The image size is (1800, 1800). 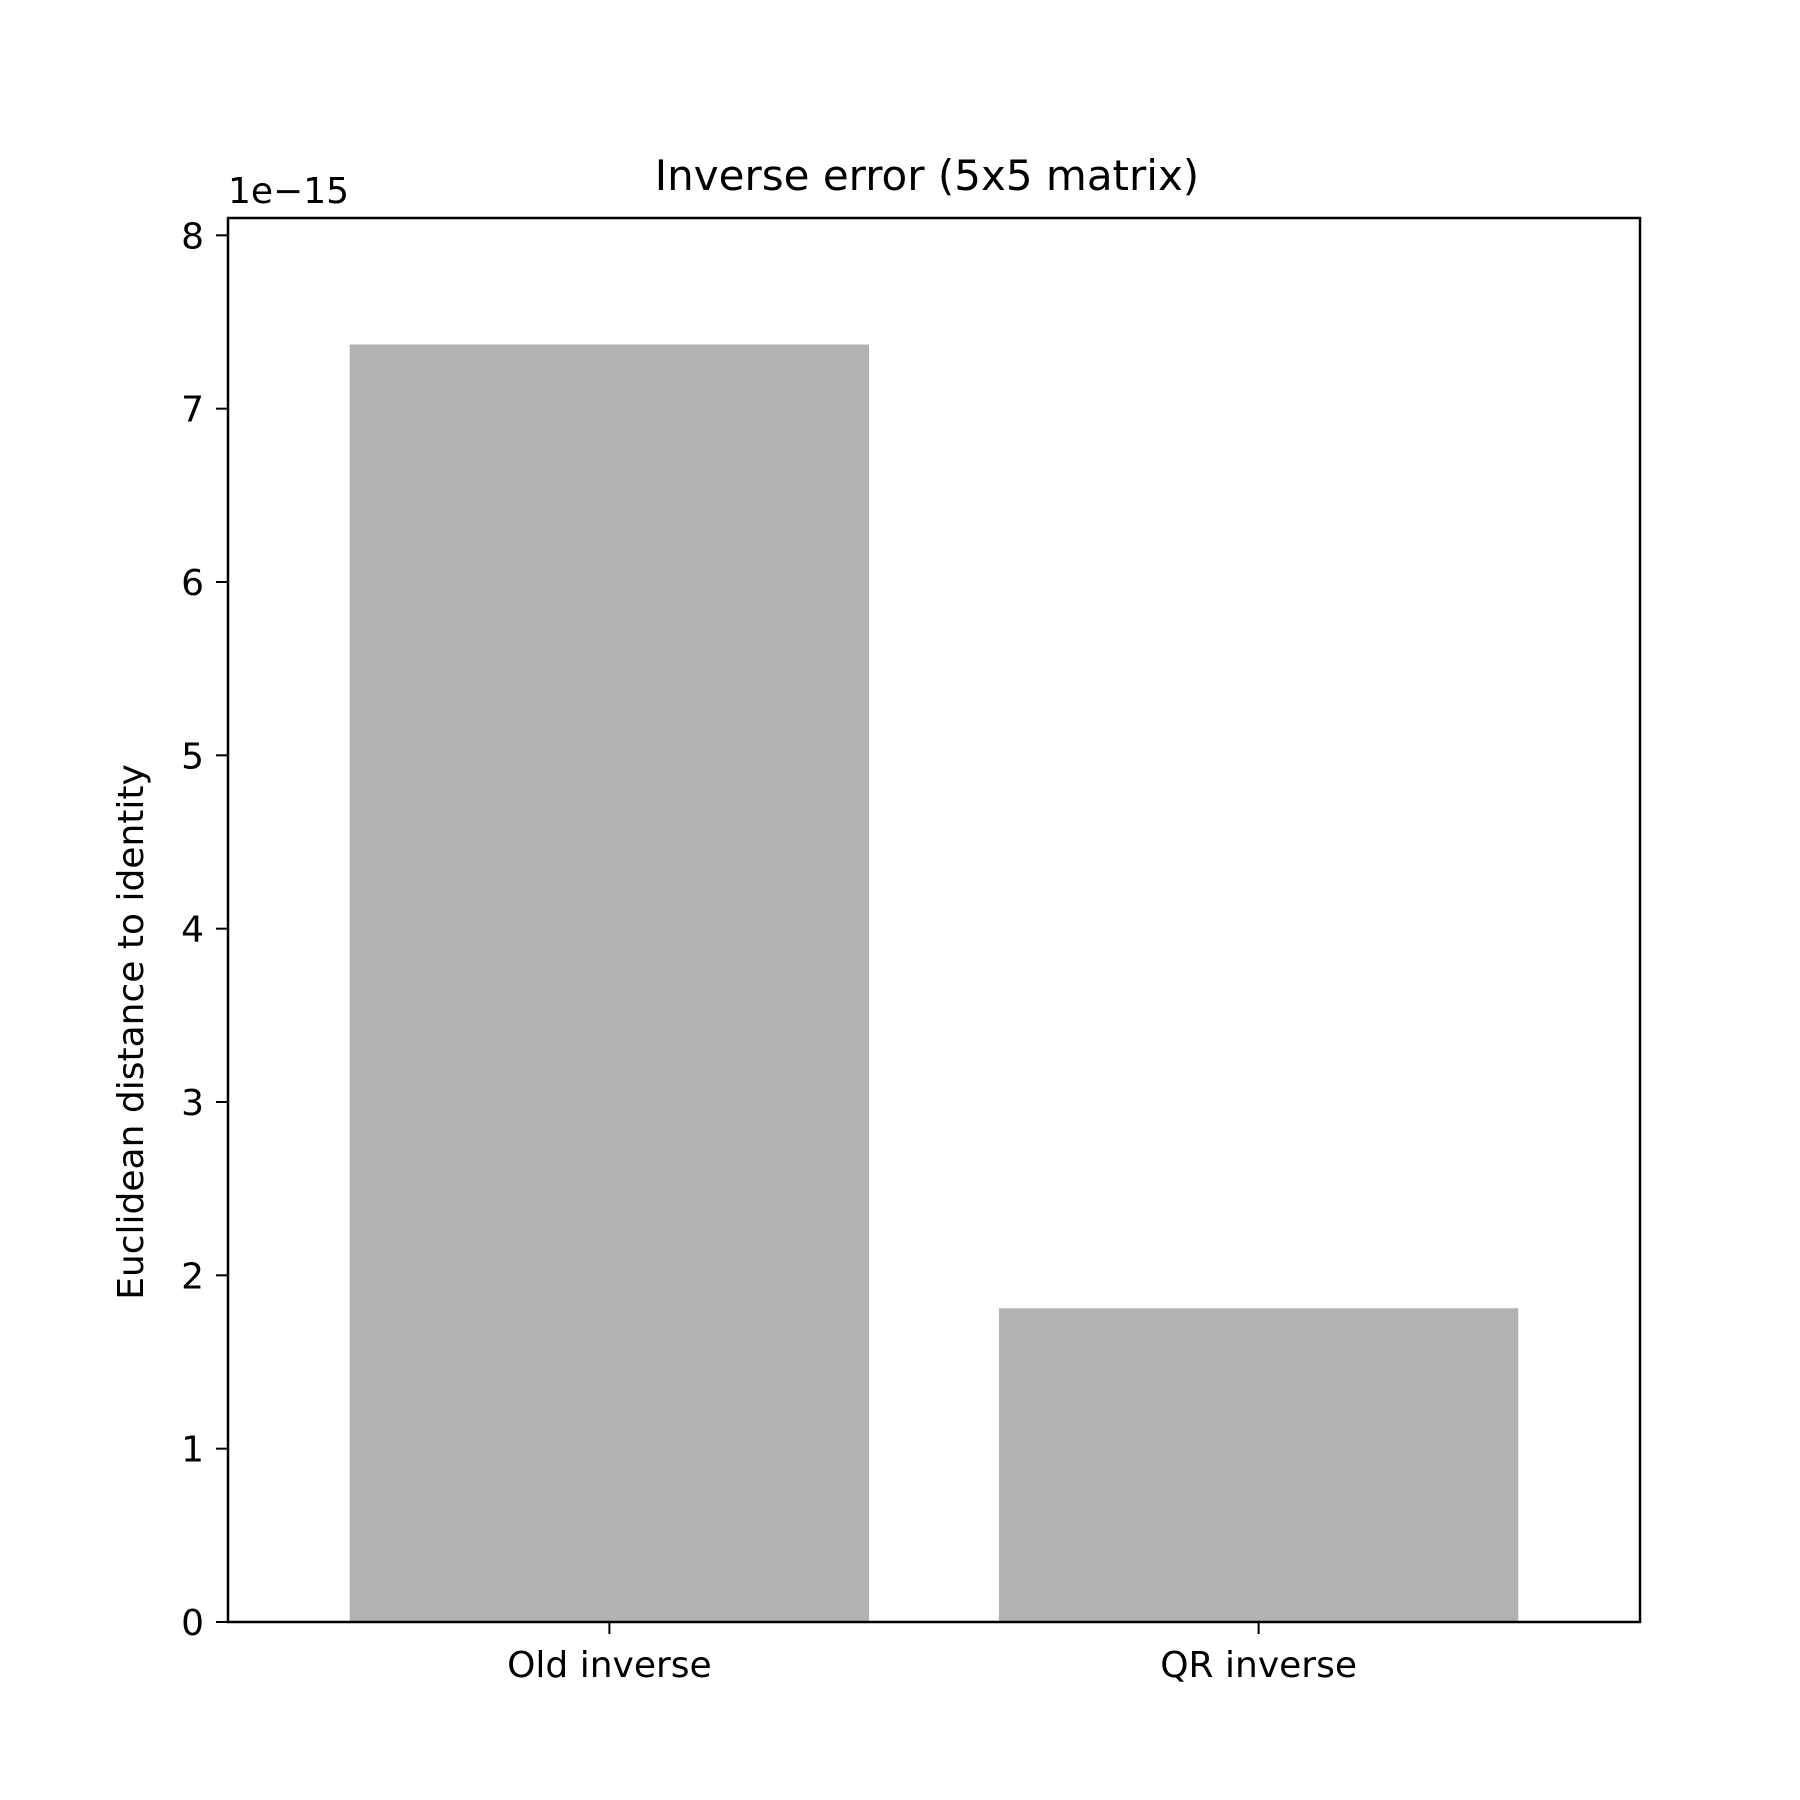 What do you see at coordinates (192, 1103) in the screenshot?
I see `y-tick-label: 3` at bounding box center [192, 1103].